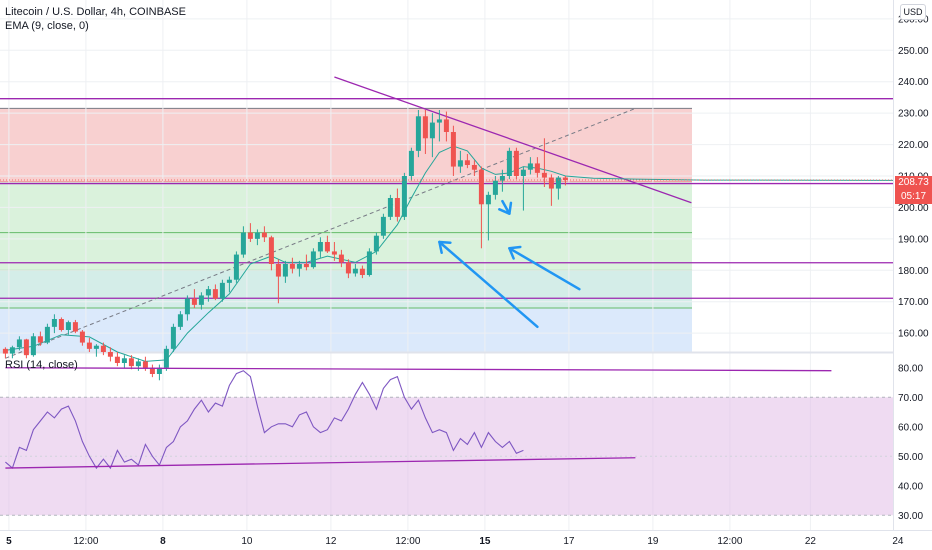 The height and width of the screenshot is (550, 932). Describe the element at coordinates (913, 302) in the screenshot. I see `price-tick-label: 170.00` at that location.